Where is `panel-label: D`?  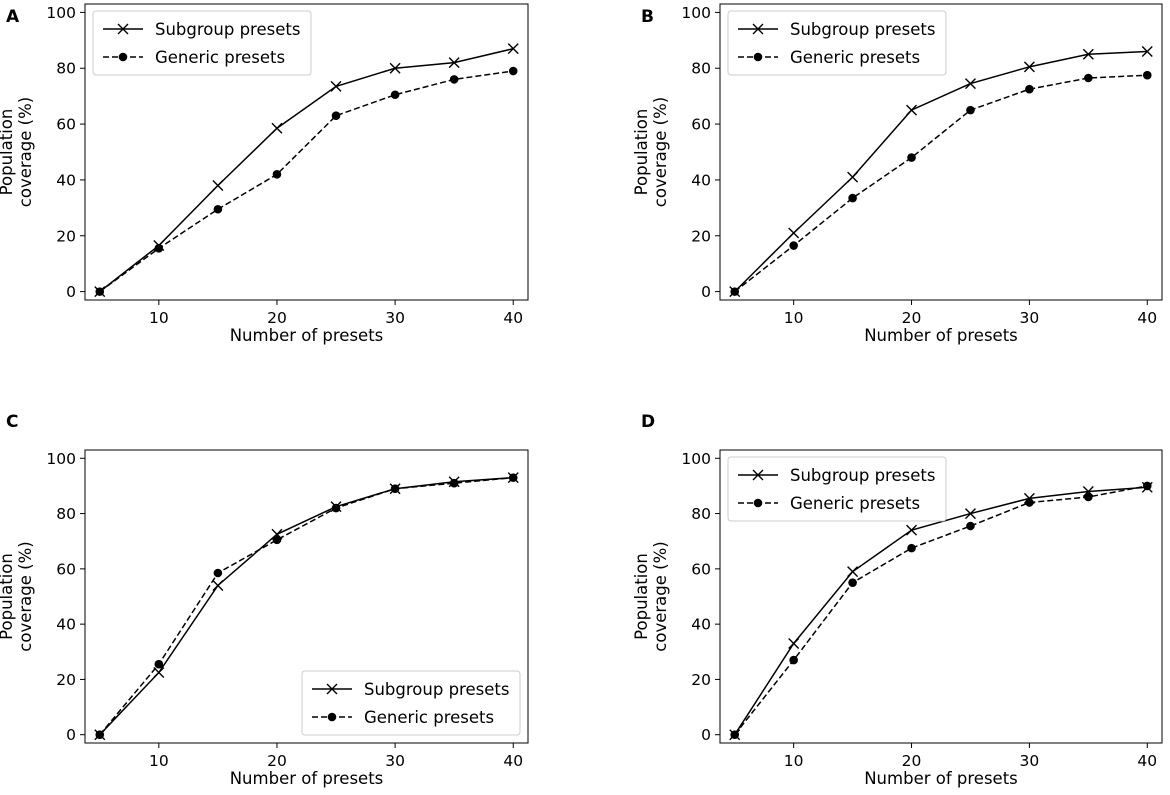
panel-label: D is located at coordinates (648, 422).